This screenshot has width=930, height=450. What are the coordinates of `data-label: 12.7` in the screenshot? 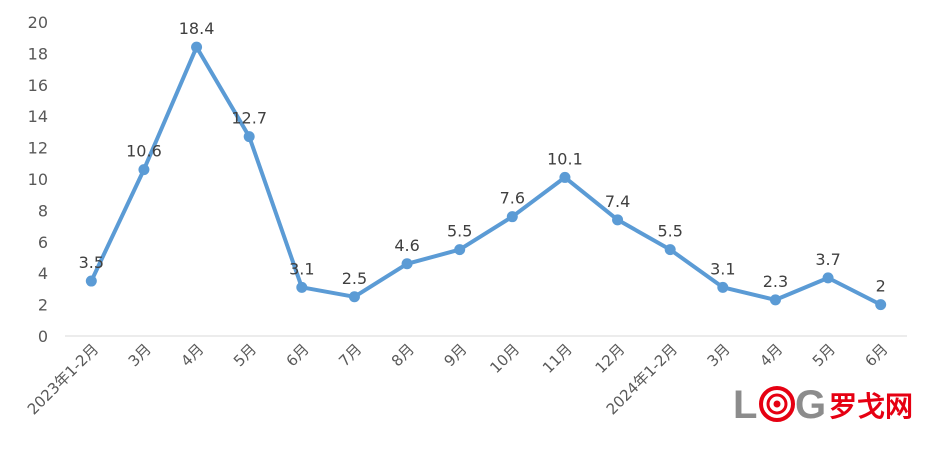 It's located at (249, 118).